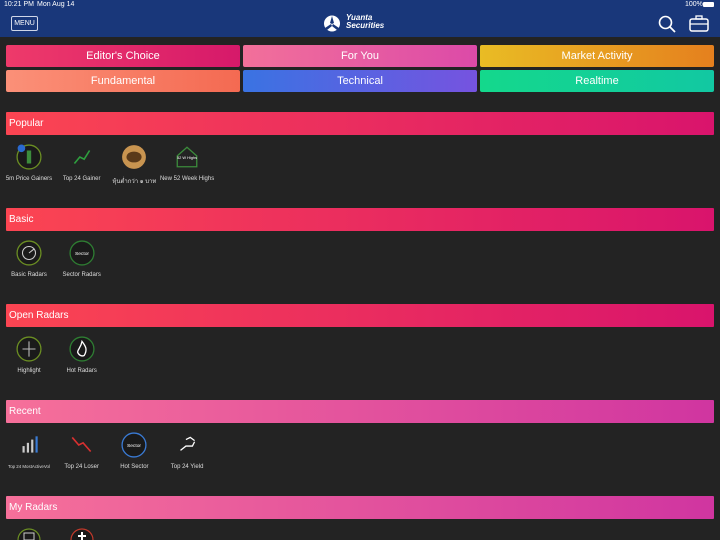  Describe the element at coordinates (187, 179) in the screenshot. I see `item-label: New 52 Week Highs` at that location.